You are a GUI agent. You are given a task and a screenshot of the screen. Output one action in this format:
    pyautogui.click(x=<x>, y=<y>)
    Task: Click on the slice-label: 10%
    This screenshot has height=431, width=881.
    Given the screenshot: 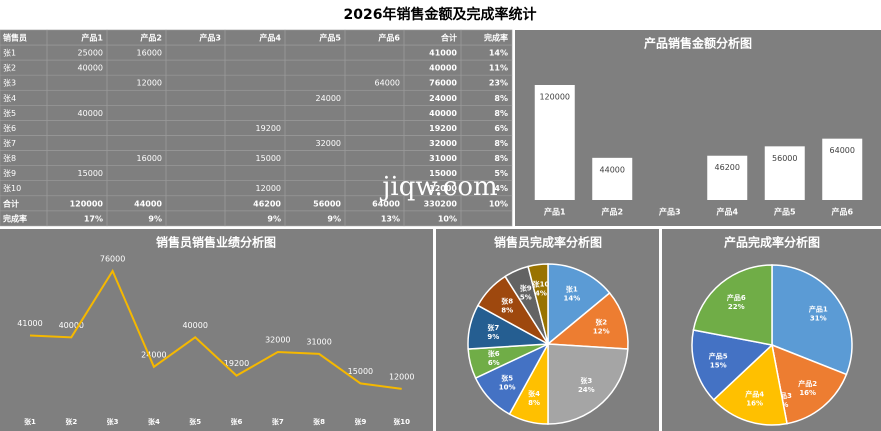 What is the action you would take?
    pyautogui.click(x=507, y=387)
    